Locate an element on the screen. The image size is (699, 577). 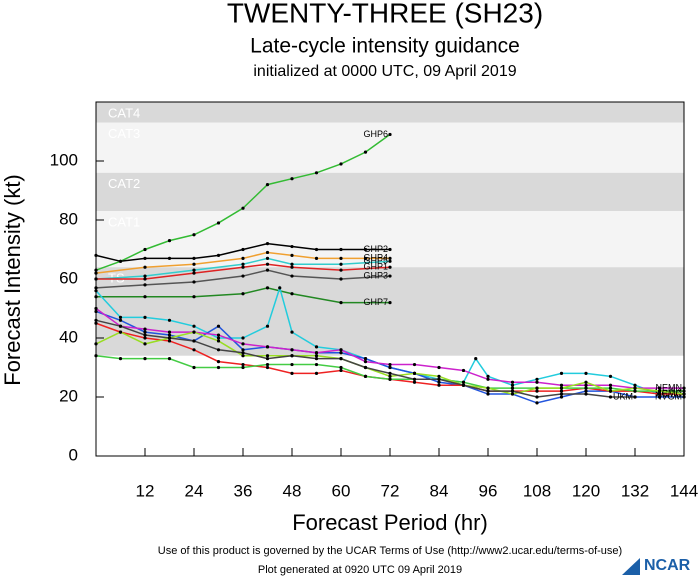
logo-mark is located at coordinates (631, 566).